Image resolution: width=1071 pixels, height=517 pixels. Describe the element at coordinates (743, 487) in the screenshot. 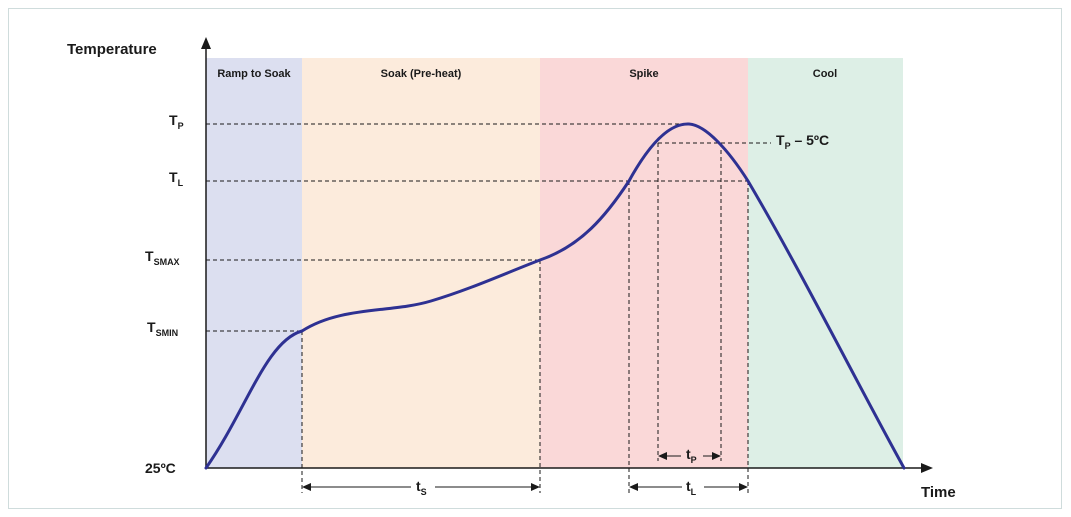

I see `dim-tl-arrow-right-icon` at that location.